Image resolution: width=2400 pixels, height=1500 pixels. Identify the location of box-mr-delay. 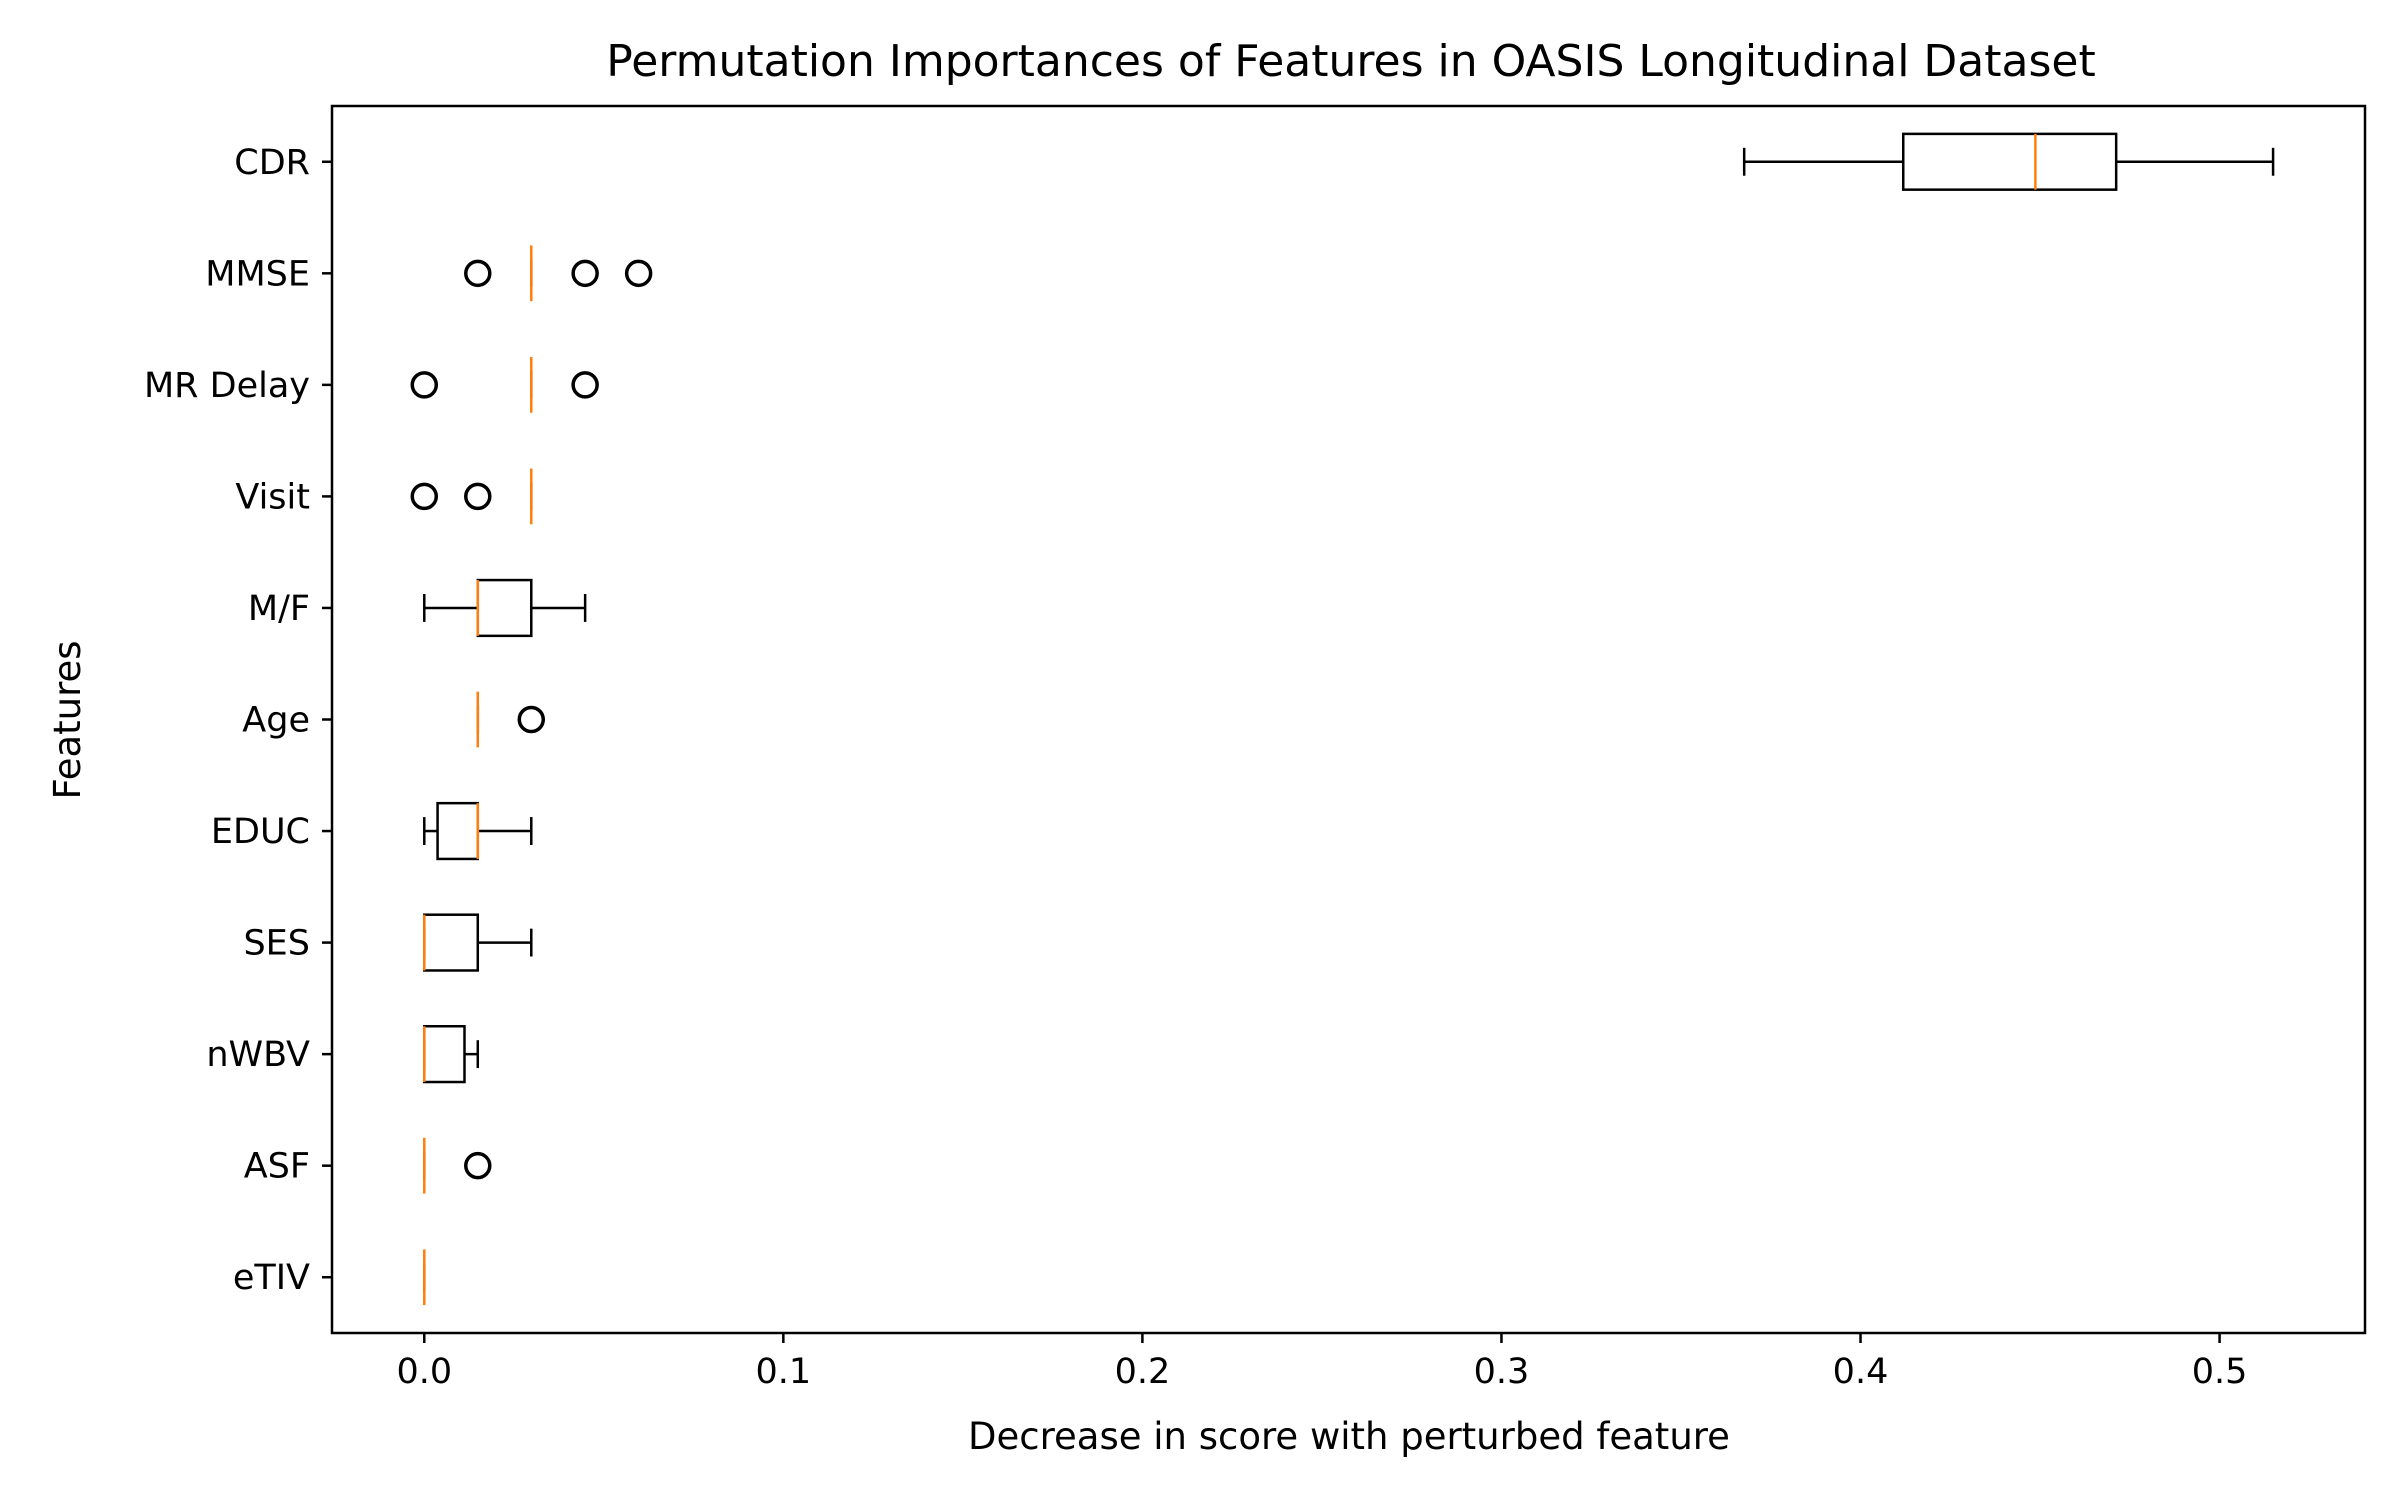
(504, 384).